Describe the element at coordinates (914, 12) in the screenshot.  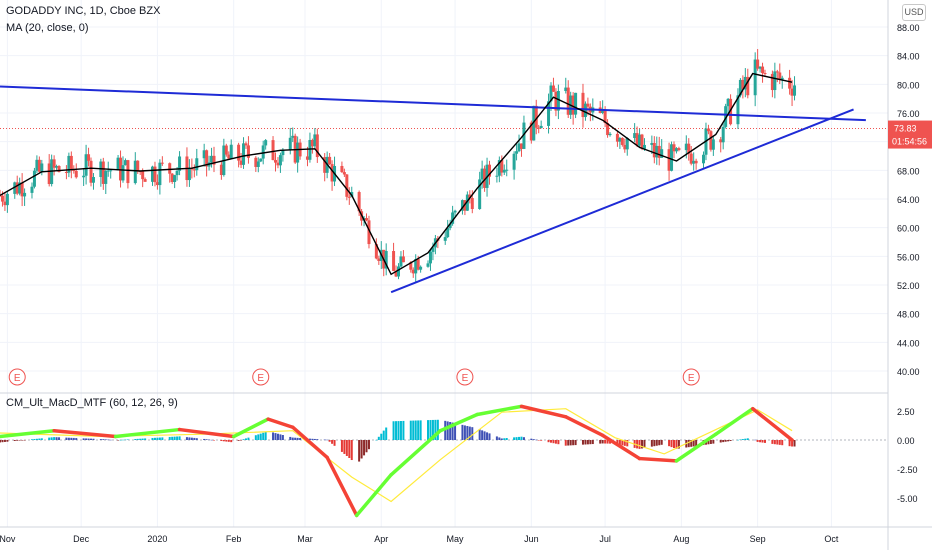
I see `currency-button: USD` at that location.